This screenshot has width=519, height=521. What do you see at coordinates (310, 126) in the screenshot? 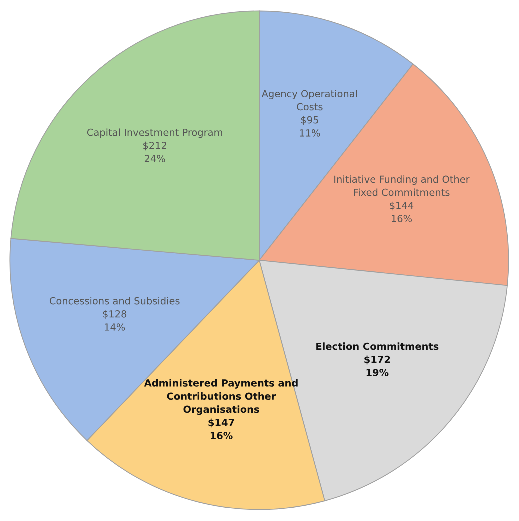
I see `data-label: $95 11%` at bounding box center [310, 126].